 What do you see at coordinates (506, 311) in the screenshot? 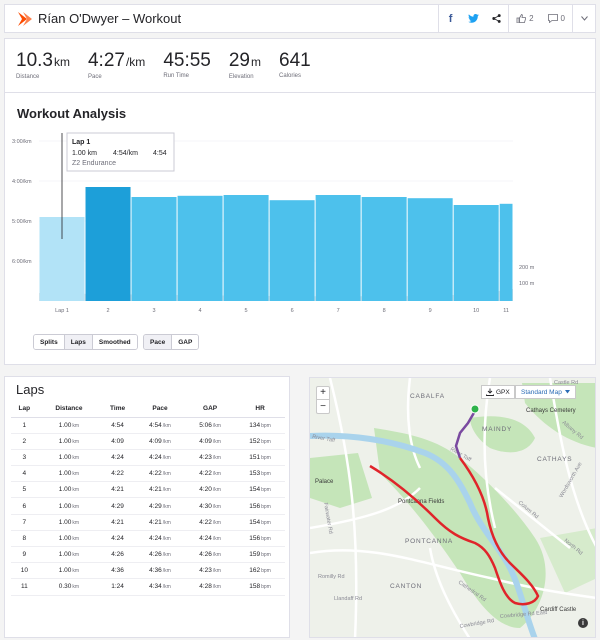
I see `x-tick-label: 11` at bounding box center [506, 311].